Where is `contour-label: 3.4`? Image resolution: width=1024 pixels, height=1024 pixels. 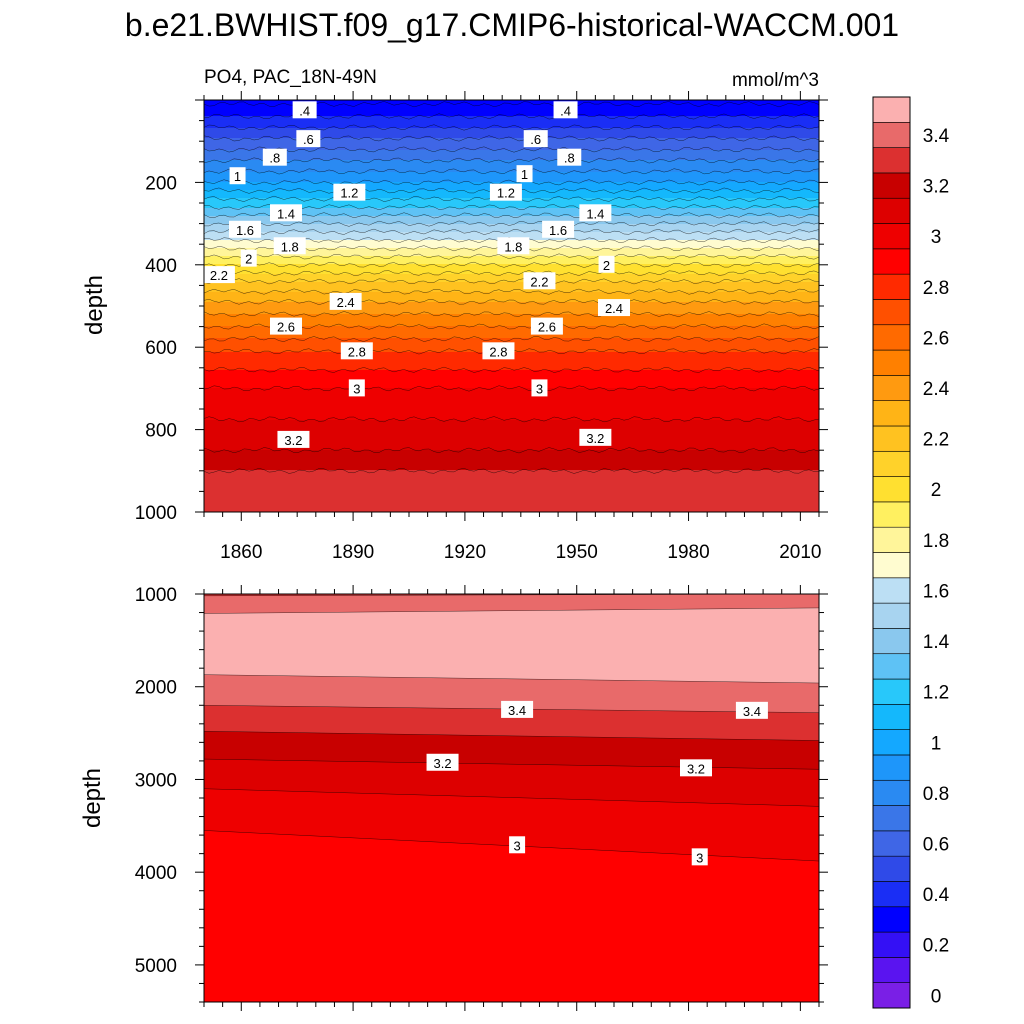 contour-label: 3.4 is located at coordinates (517, 709).